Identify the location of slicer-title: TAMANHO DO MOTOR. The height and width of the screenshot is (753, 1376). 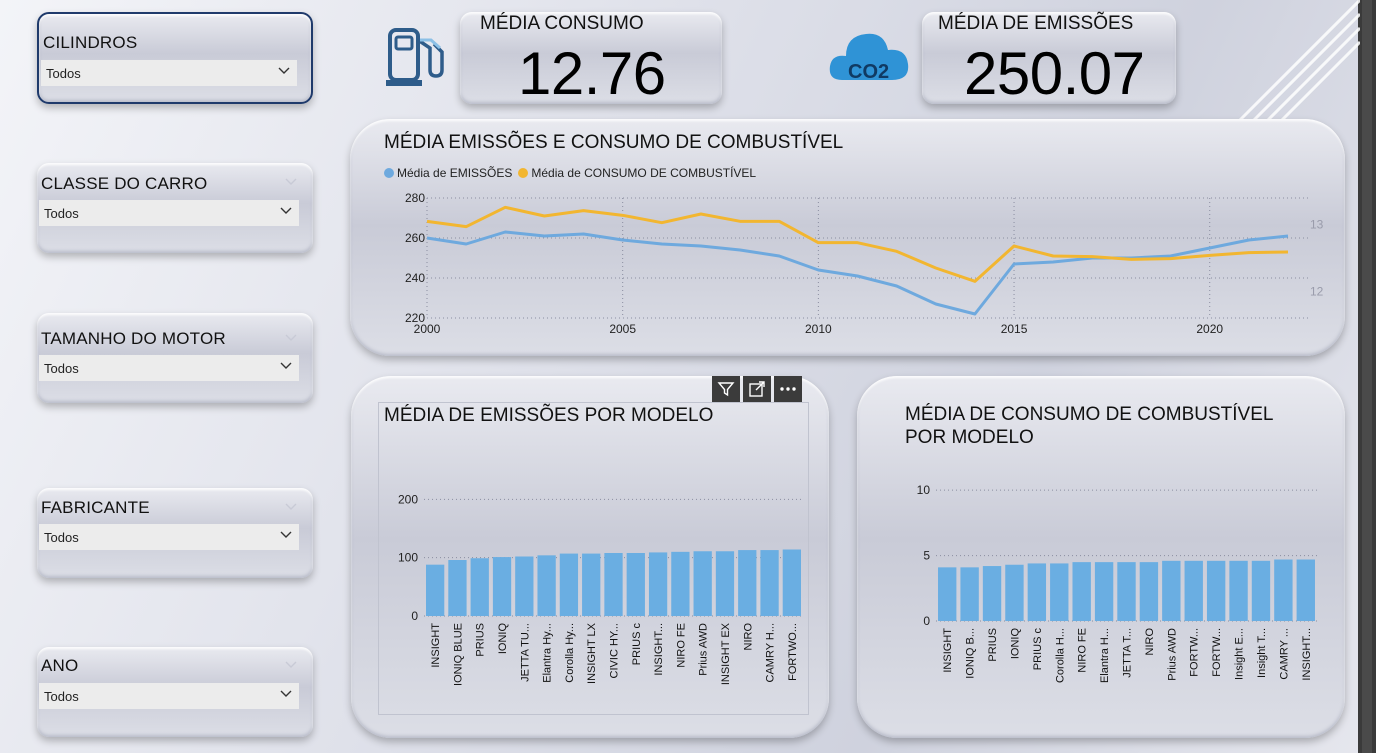
(133, 338).